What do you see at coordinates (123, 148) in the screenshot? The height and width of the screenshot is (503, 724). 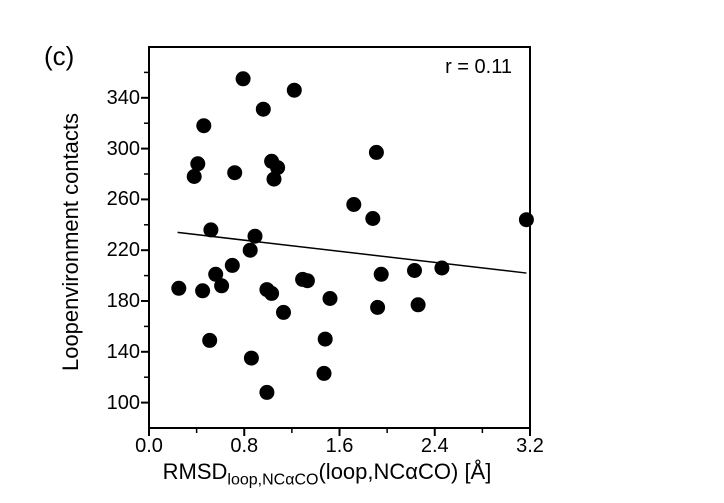 I see `y-tick-label: 300` at bounding box center [123, 148].